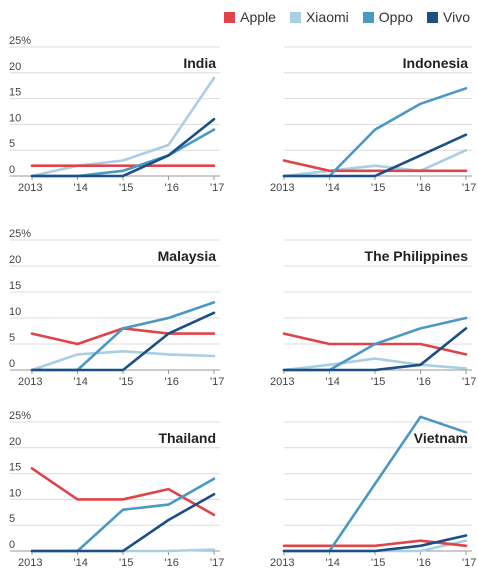  What do you see at coordinates (441, 438) in the screenshot?
I see `chart-title: Vietnam` at bounding box center [441, 438].